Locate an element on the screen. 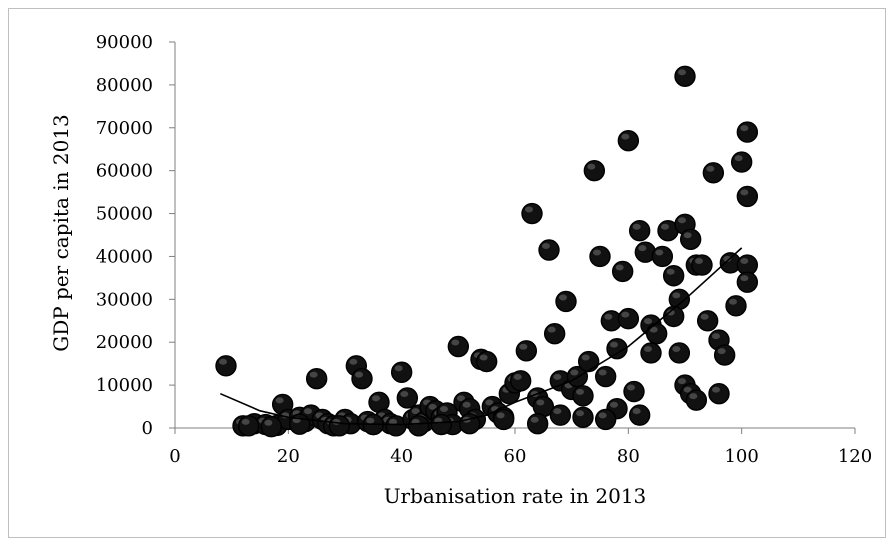 Image resolution: width=896 pixels, height=547 pixels. y-axis-title: GDP per capita in 2013 is located at coordinates (61, 233).